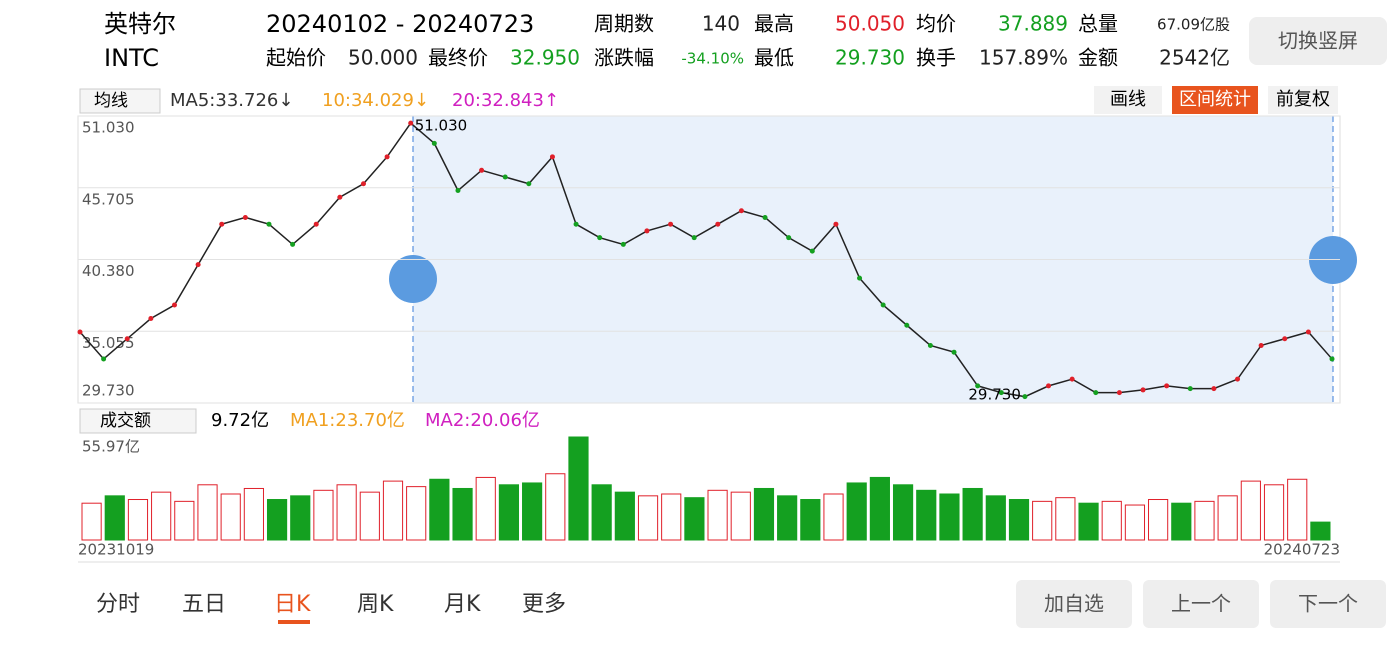 This screenshot has width=1398, height=650. I want to click on vol-select, so click(138, 421).